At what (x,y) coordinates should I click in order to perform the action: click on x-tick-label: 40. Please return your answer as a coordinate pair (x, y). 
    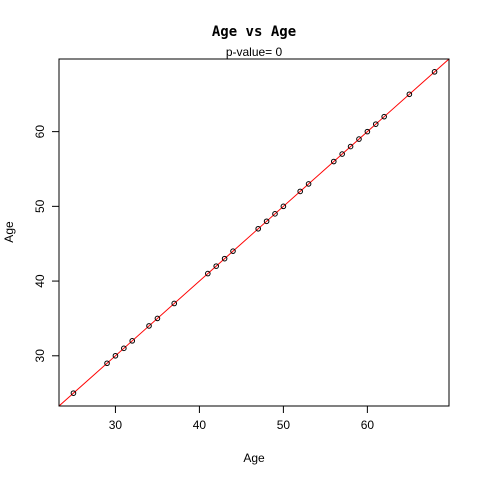
    Looking at the image, I should click on (200, 425).